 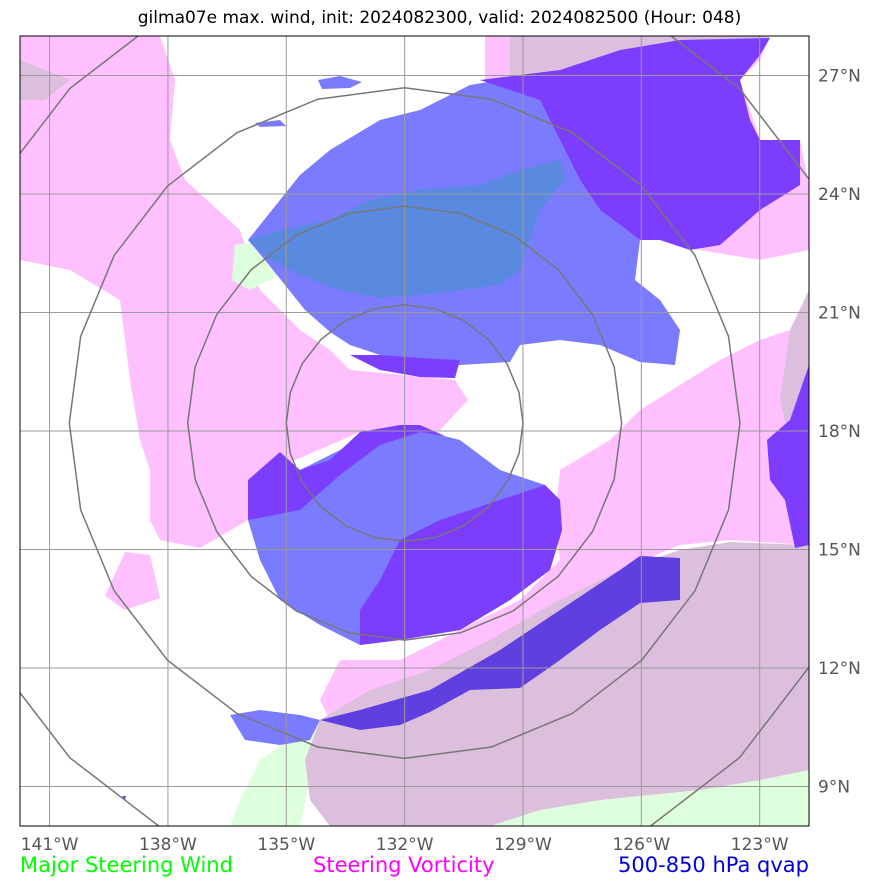 I want to click on legend-steering-vorticity: Steering Vorticity, so click(x=404, y=865).